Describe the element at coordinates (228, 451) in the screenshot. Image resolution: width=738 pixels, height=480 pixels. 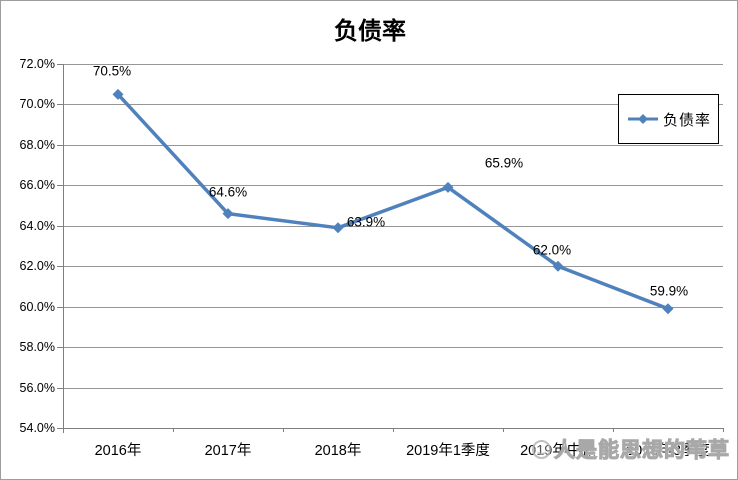
I see `x-axis-label: 2017年` at that location.